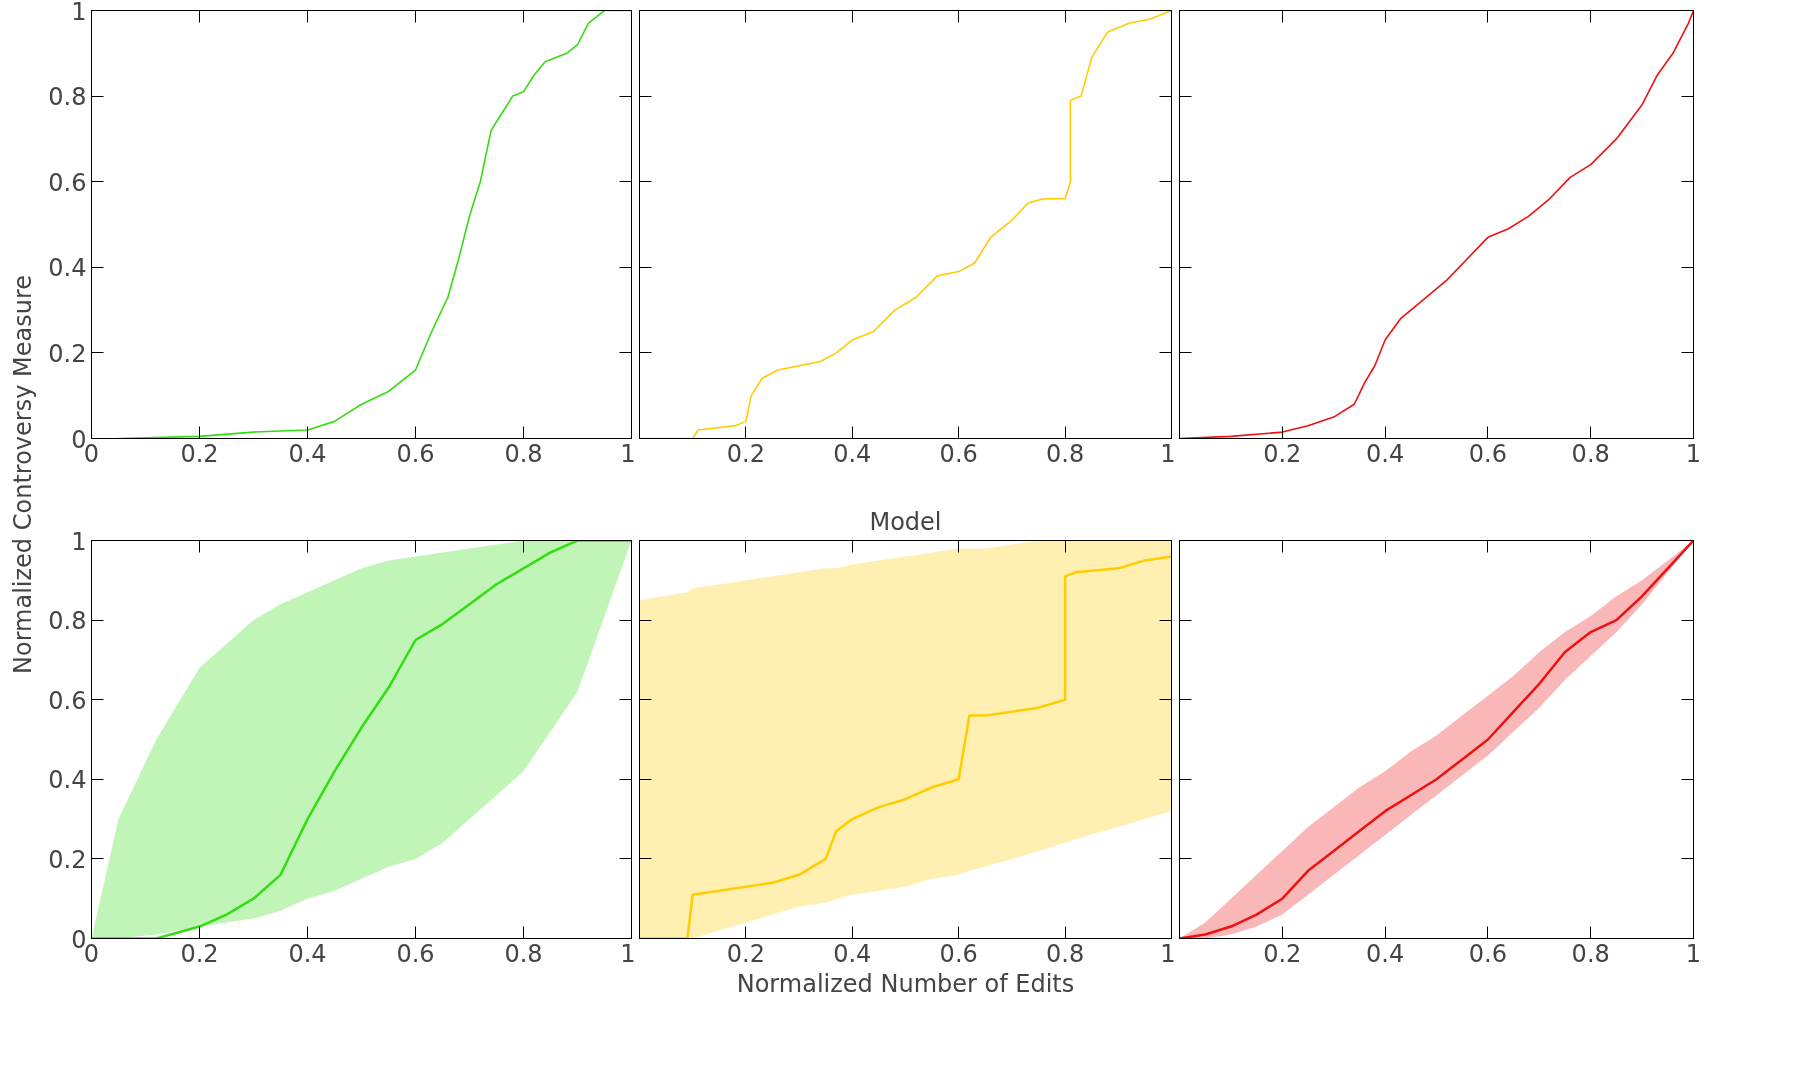 The height and width of the screenshot is (1091, 1802). Describe the element at coordinates (905, 983) in the screenshot. I see `x-axis-title: Normalized Number of Edits` at that location.